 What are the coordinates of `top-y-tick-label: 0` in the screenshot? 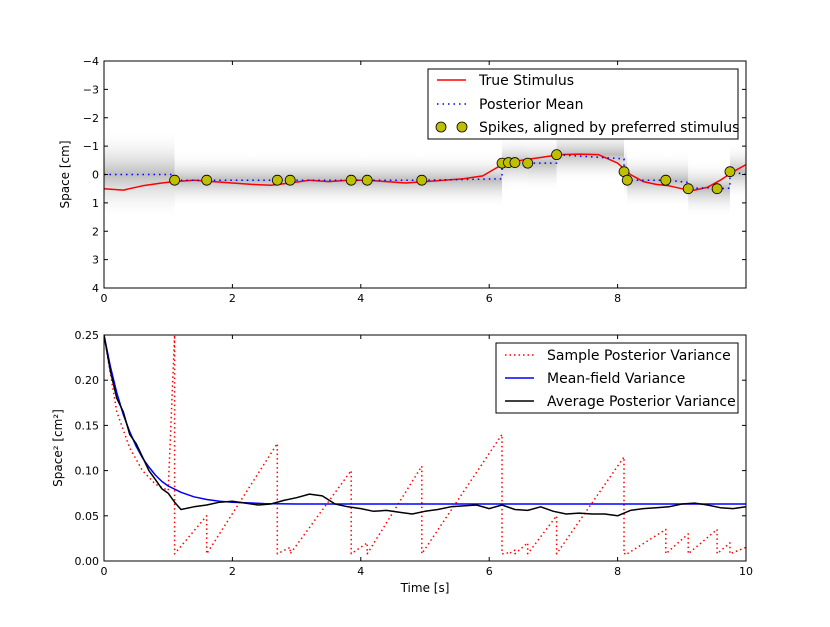 It's located at (95, 175).